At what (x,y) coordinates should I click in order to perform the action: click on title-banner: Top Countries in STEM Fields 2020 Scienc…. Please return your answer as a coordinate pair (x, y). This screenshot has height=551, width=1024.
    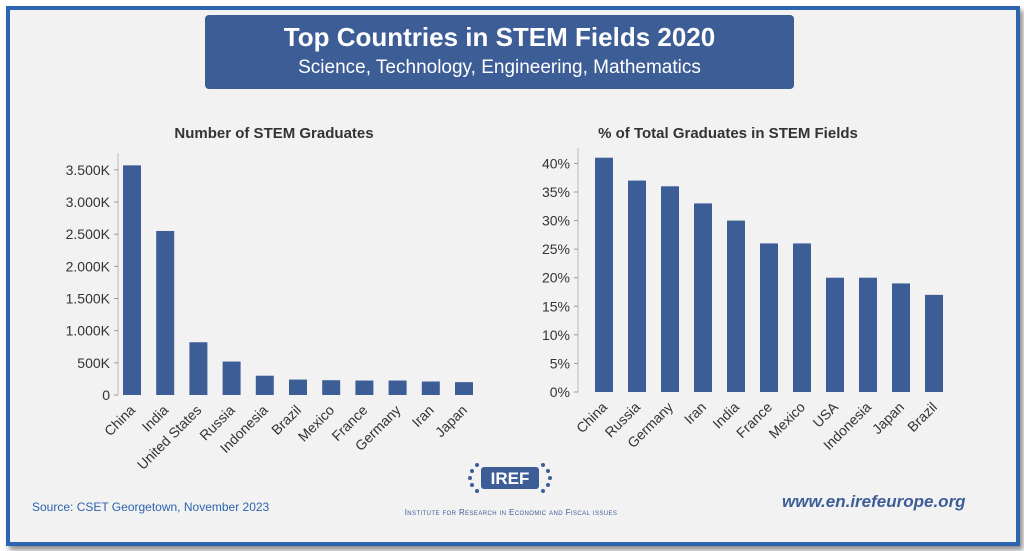
    Looking at the image, I should click on (499, 52).